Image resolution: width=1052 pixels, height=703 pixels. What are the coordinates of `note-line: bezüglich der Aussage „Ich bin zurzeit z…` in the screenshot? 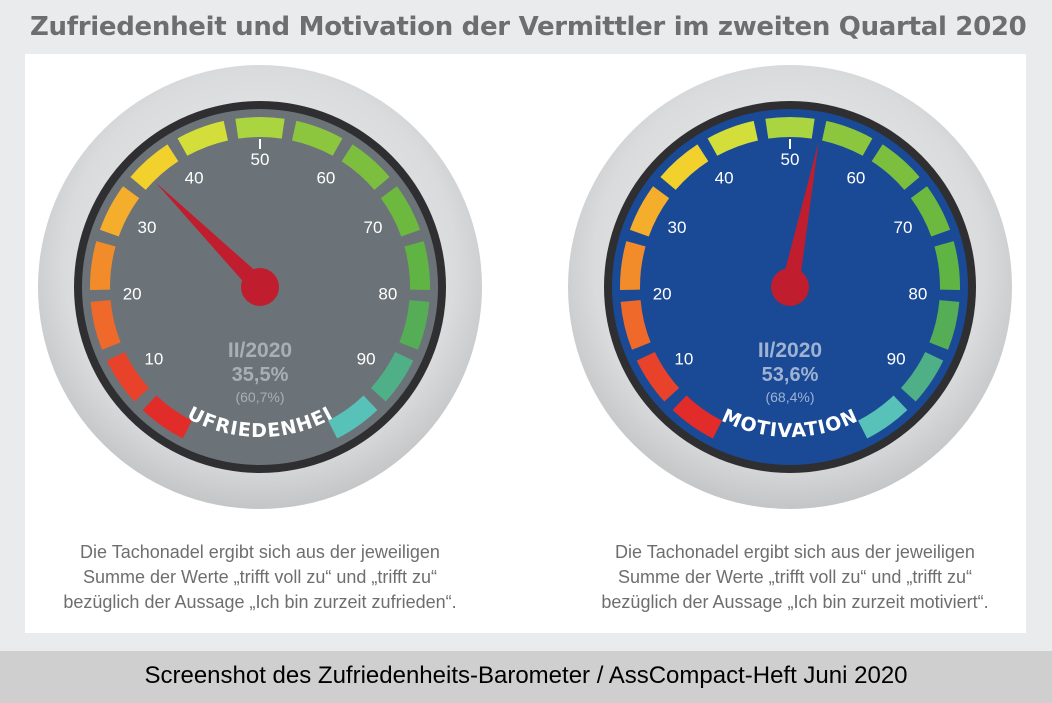 It's located at (260, 602).